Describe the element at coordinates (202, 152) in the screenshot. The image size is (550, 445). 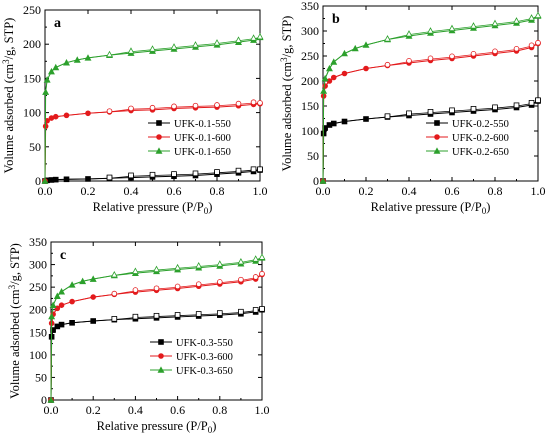
I see `legend-entry: UFK-0.1-650` at that location.